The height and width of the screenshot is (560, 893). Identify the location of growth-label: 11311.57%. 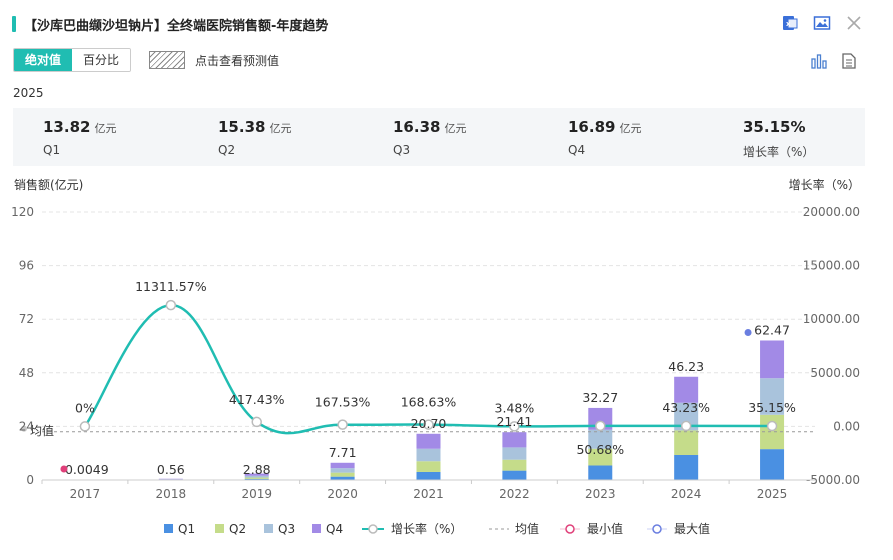
(171, 286).